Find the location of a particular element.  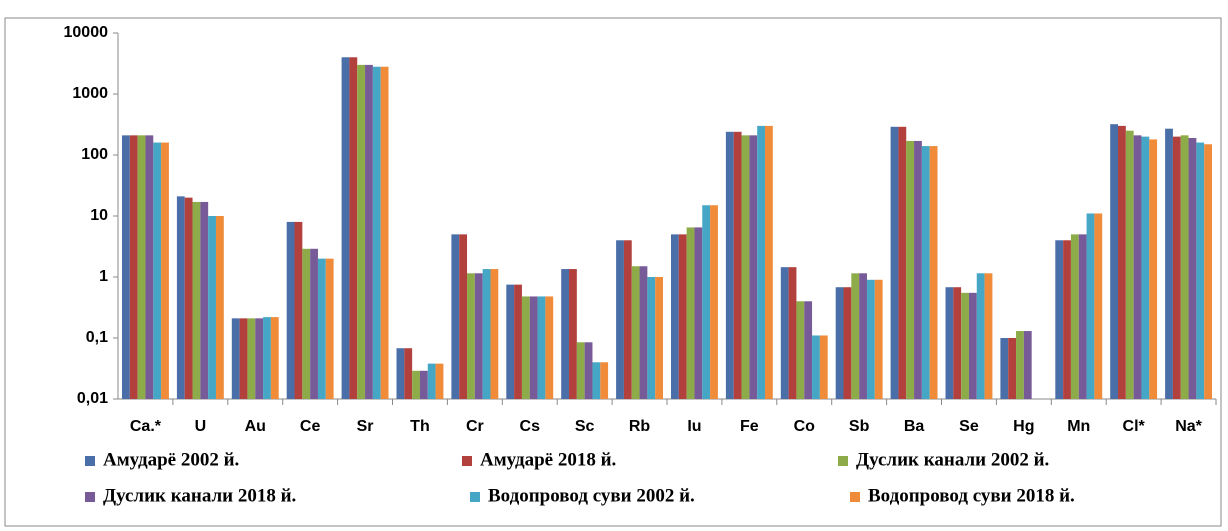

x-tick-label: Mn is located at coordinates (1078, 426).